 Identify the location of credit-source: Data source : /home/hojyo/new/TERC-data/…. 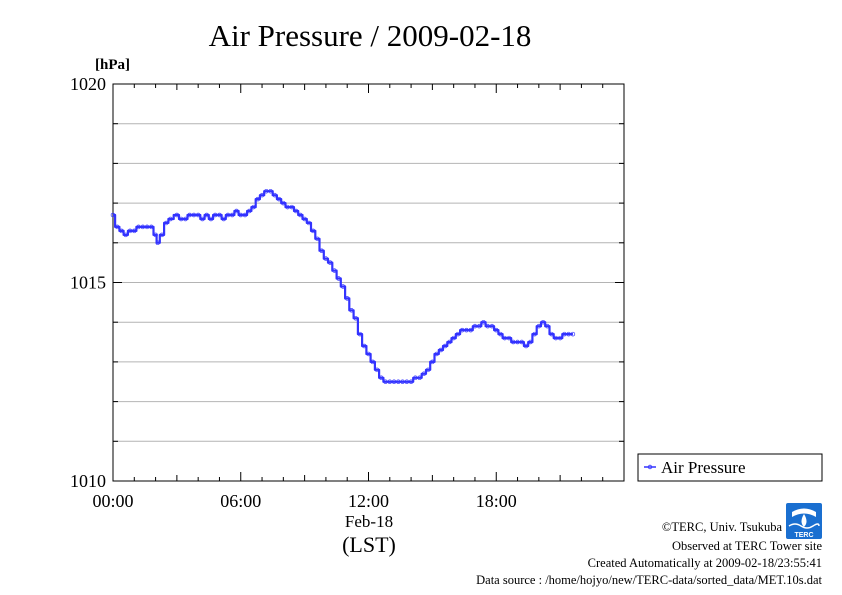
(649, 580).